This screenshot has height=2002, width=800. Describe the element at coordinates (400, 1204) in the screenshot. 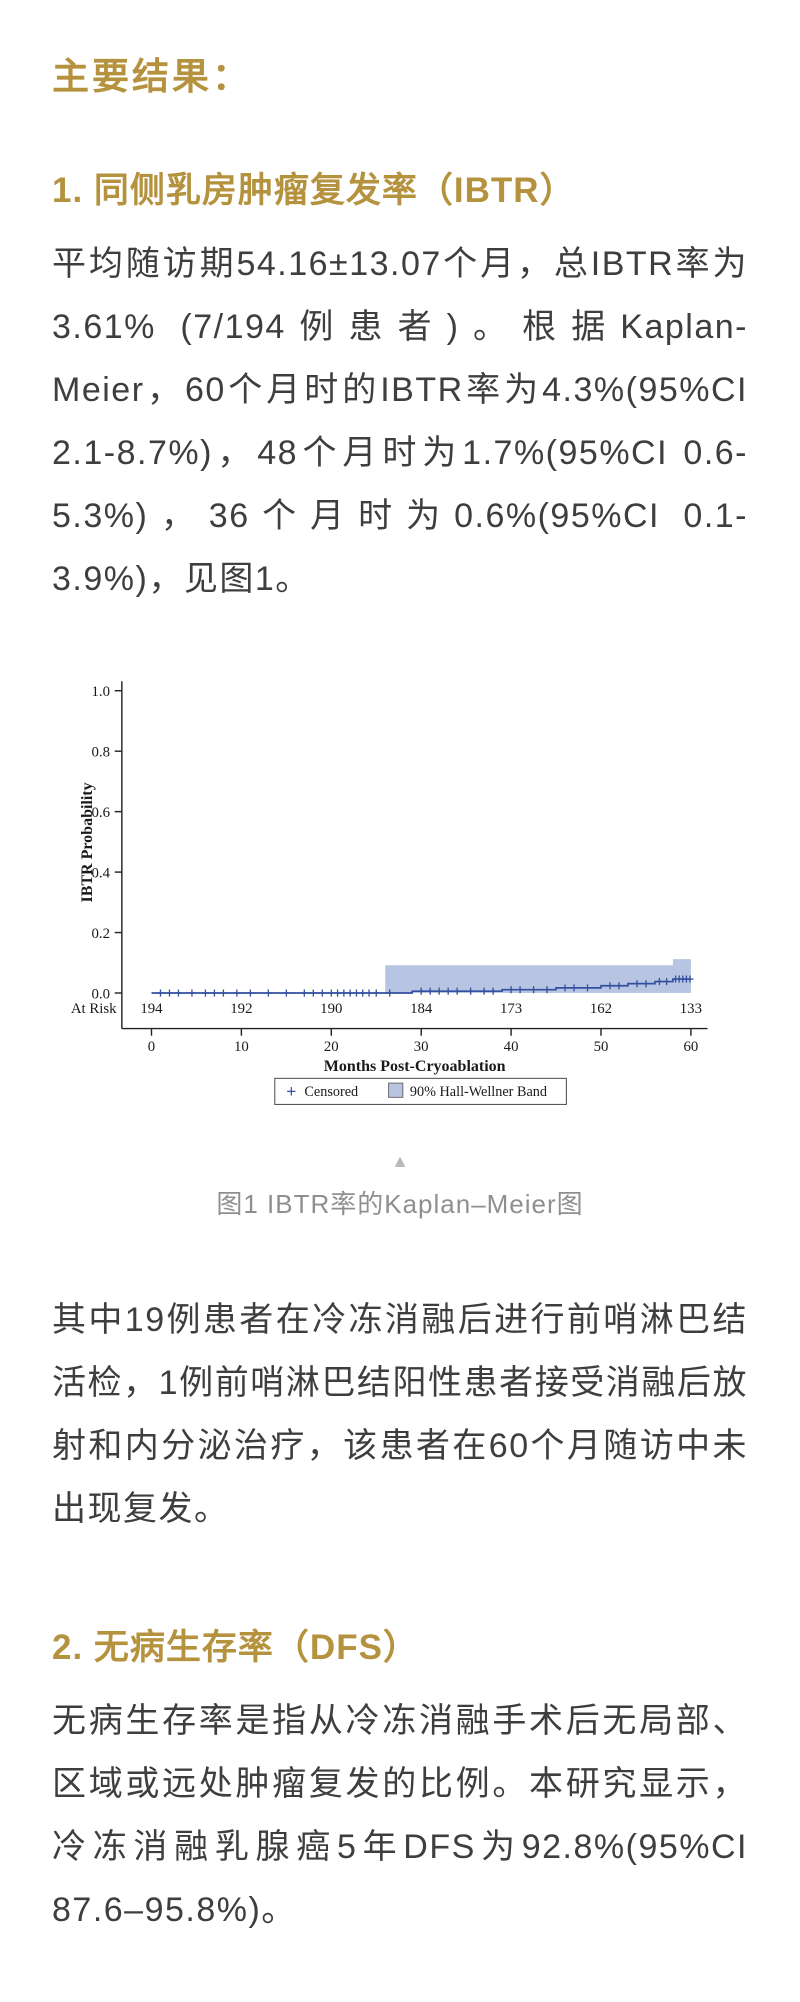

I see `figure-caption: 图1 IBTR率的Kaplan–Meier图` at that location.